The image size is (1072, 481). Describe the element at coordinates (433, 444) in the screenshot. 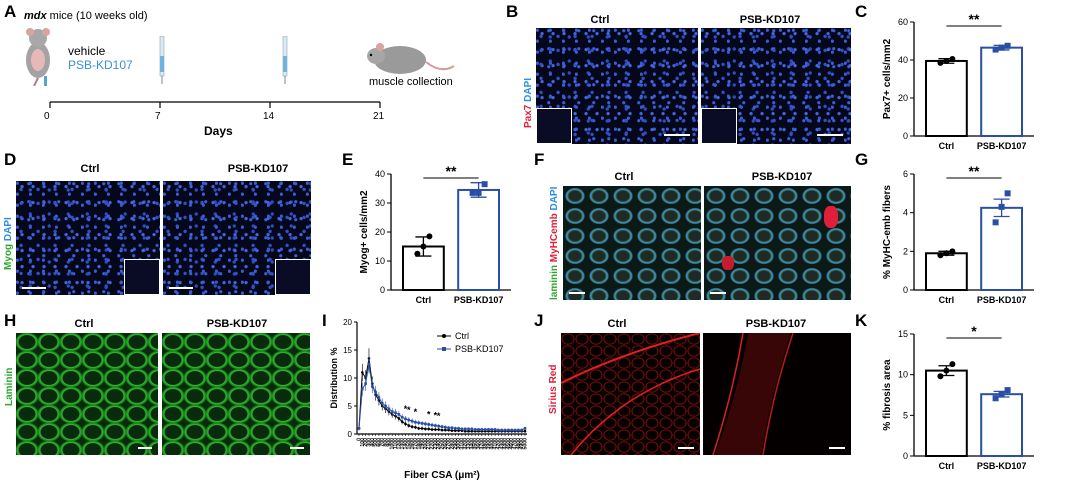

I see `x-tick-label: 2200` at that location.